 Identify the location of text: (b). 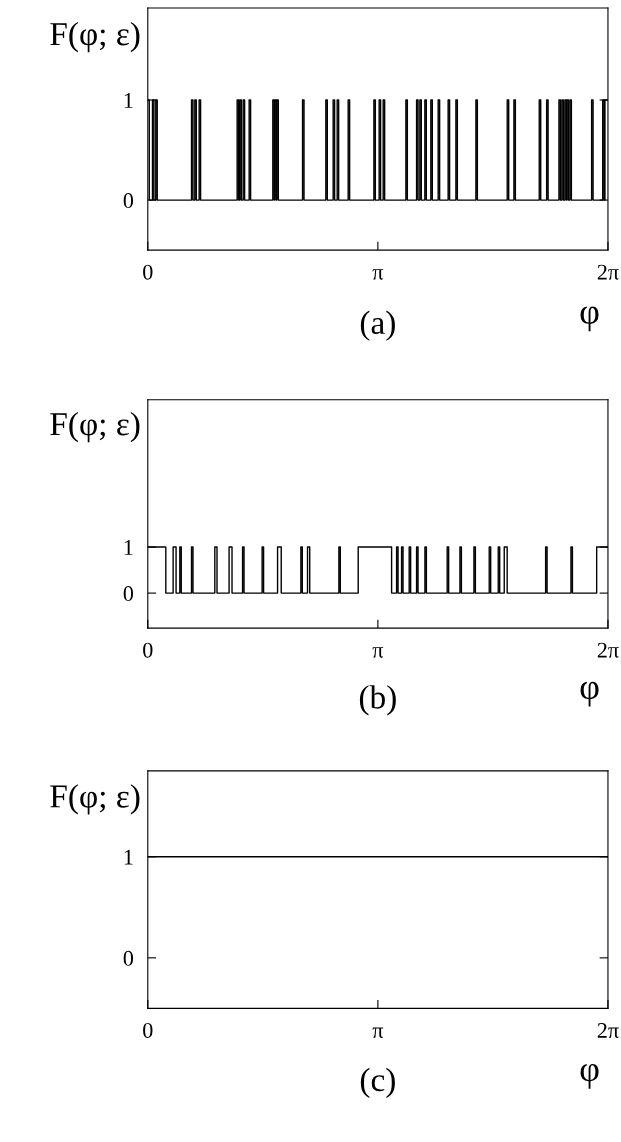
(377, 700).